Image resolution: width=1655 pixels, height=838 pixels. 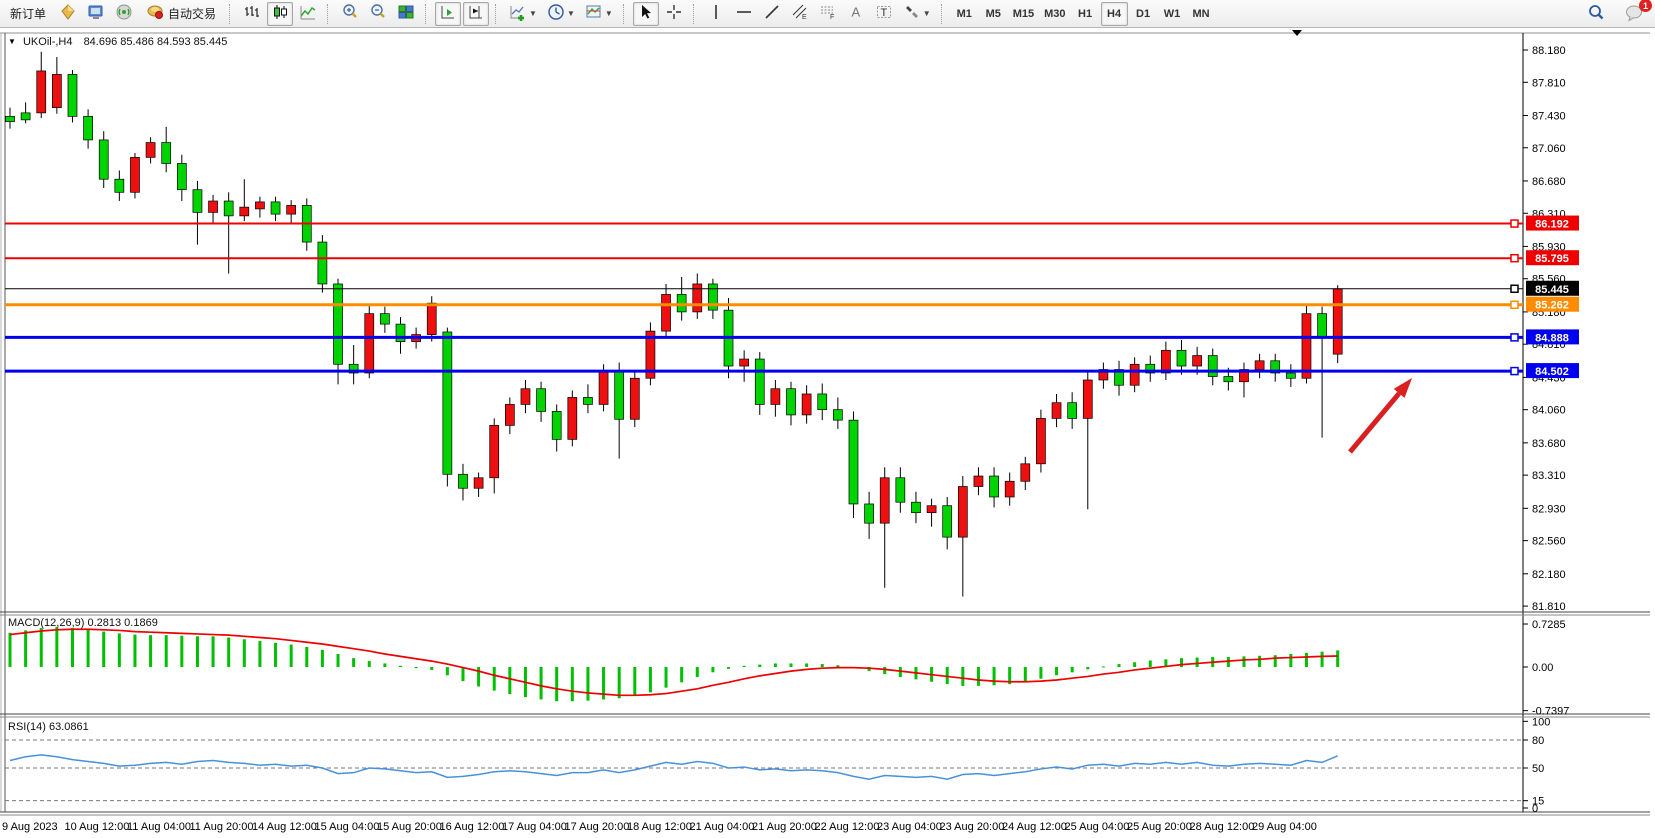 What do you see at coordinates (308, 14) in the screenshot?
I see `line-chart-button` at bounding box center [308, 14].